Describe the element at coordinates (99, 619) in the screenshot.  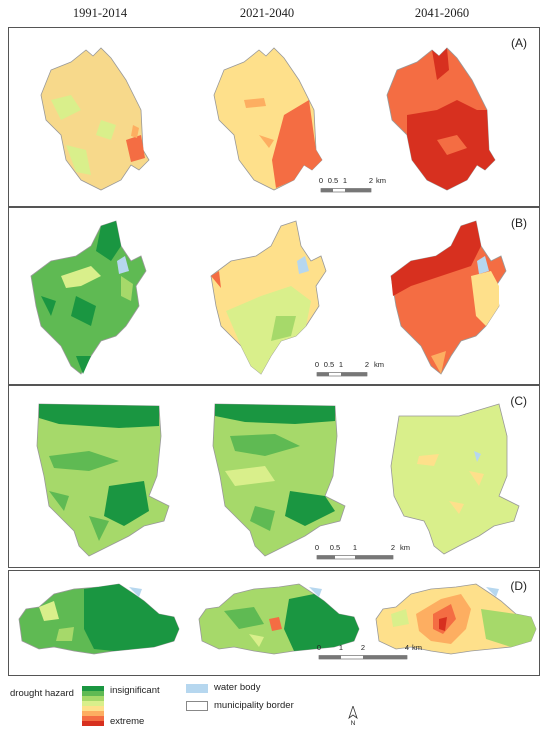
I see `map-d-1991-2014` at that location.